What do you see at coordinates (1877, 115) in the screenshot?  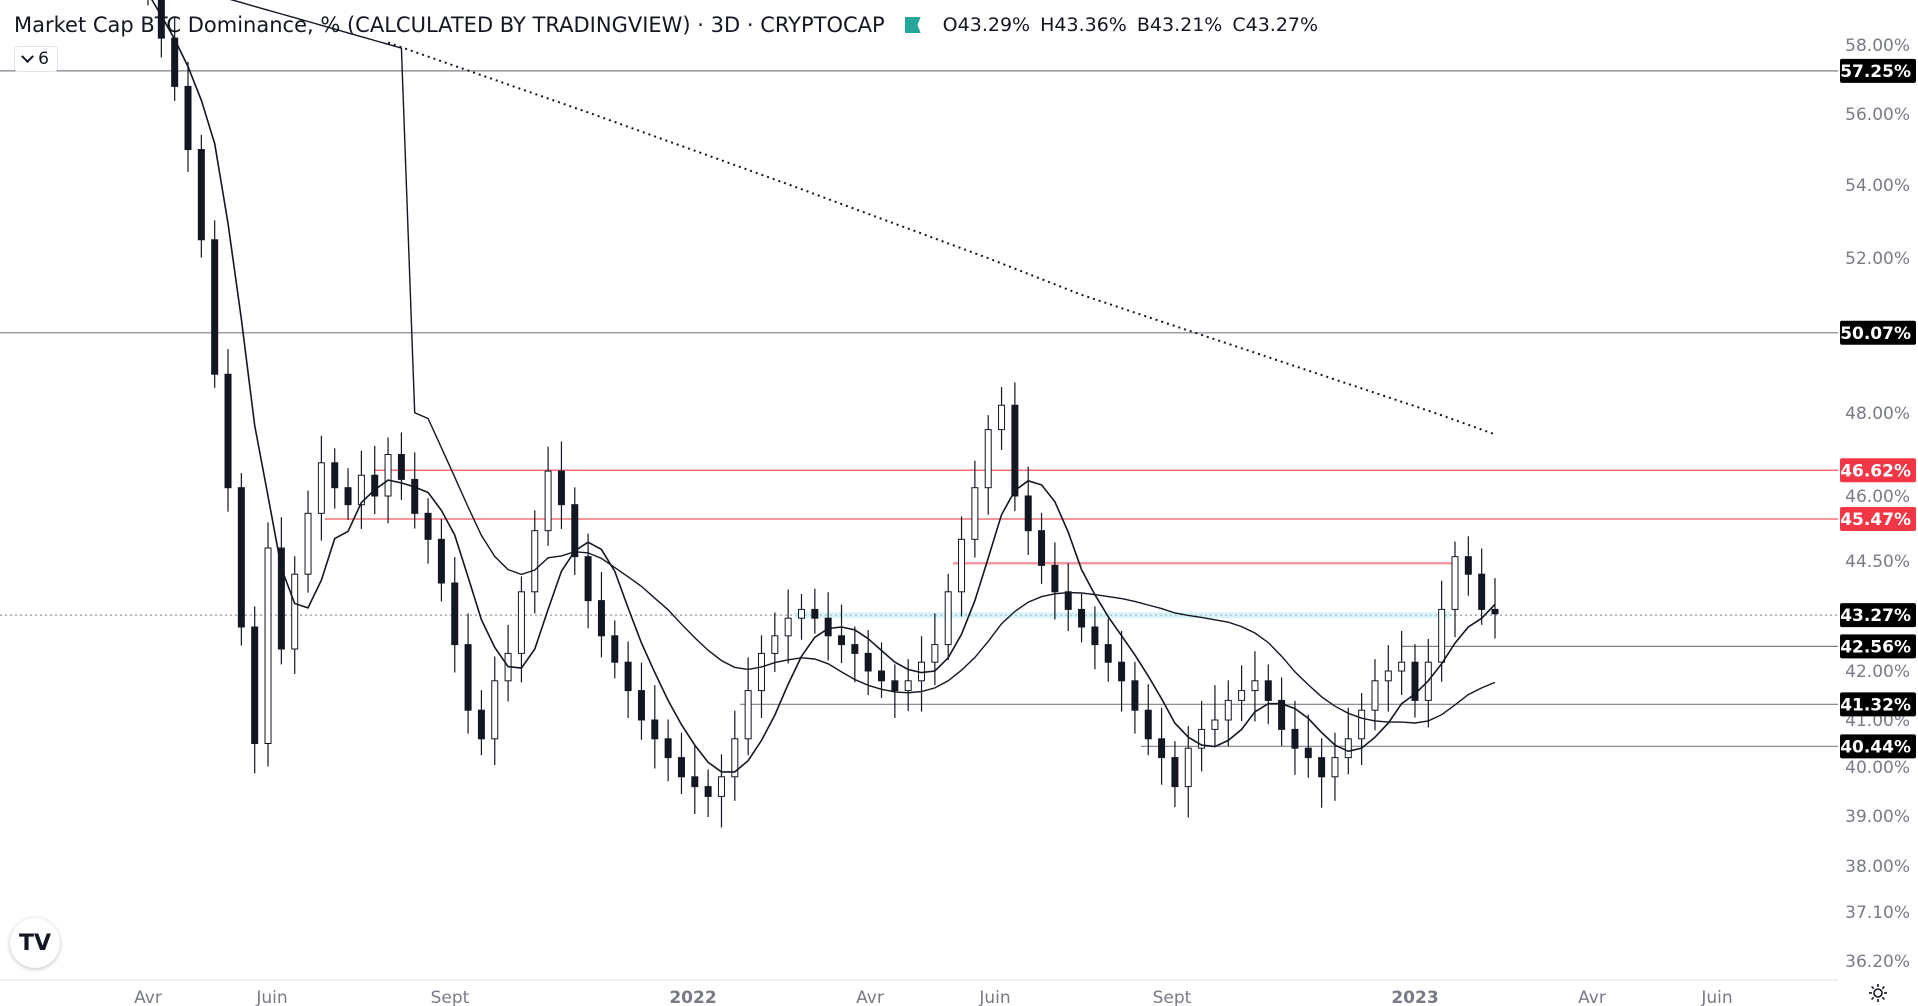 I see `y-tick-label: 56.00%` at bounding box center [1877, 115].